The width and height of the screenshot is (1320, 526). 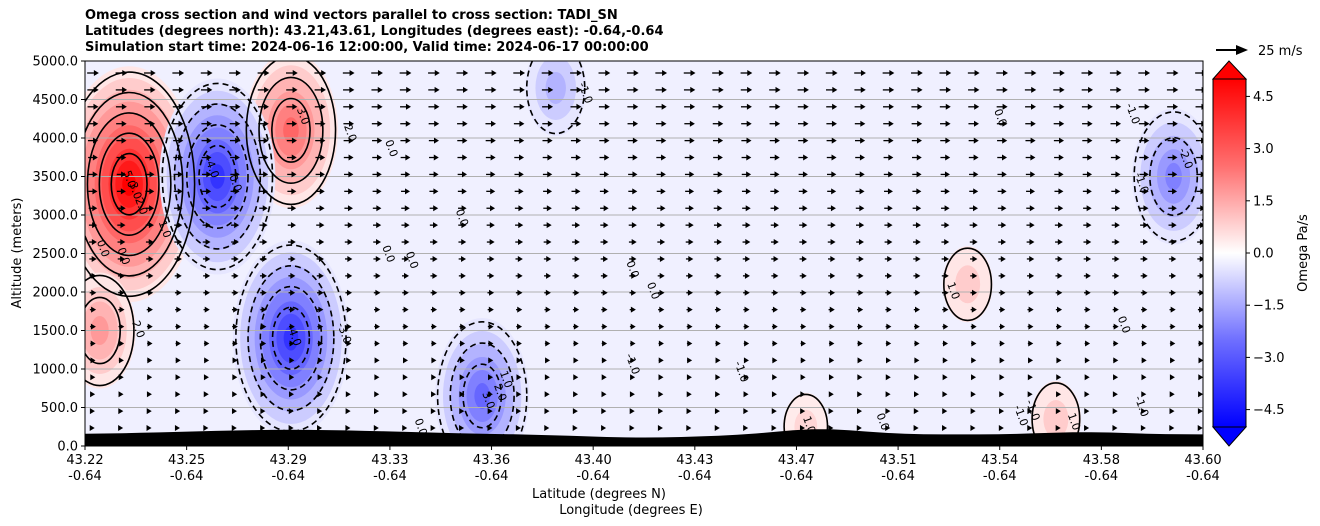 I want to click on x-tick-lat-1: 43.25, so click(x=186, y=460).